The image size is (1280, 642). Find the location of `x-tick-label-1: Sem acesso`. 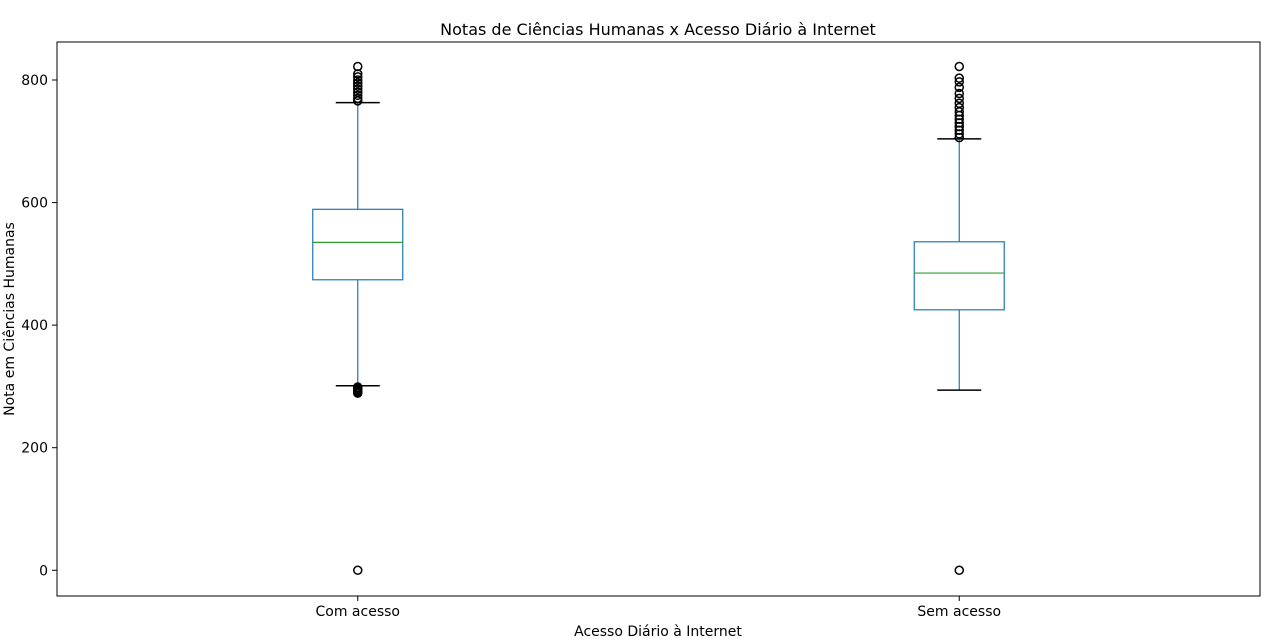

x-tick-label-1: Sem acesso is located at coordinates (959, 612).